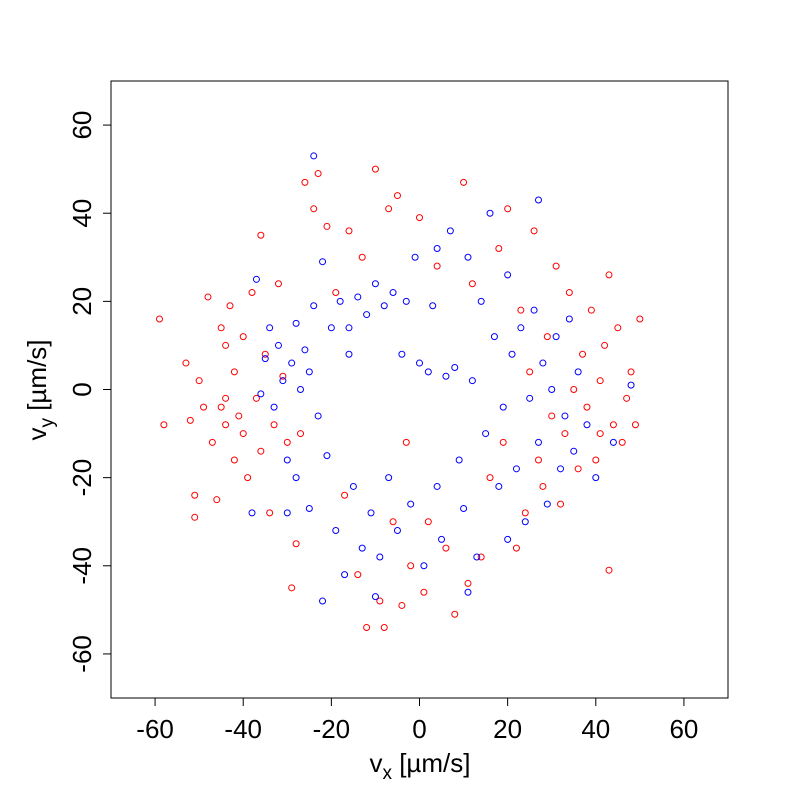 The height and width of the screenshot is (805, 800). What do you see at coordinates (243, 729) in the screenshot?
I see `x-tick-label: -40` at bounding box center [243, 729].